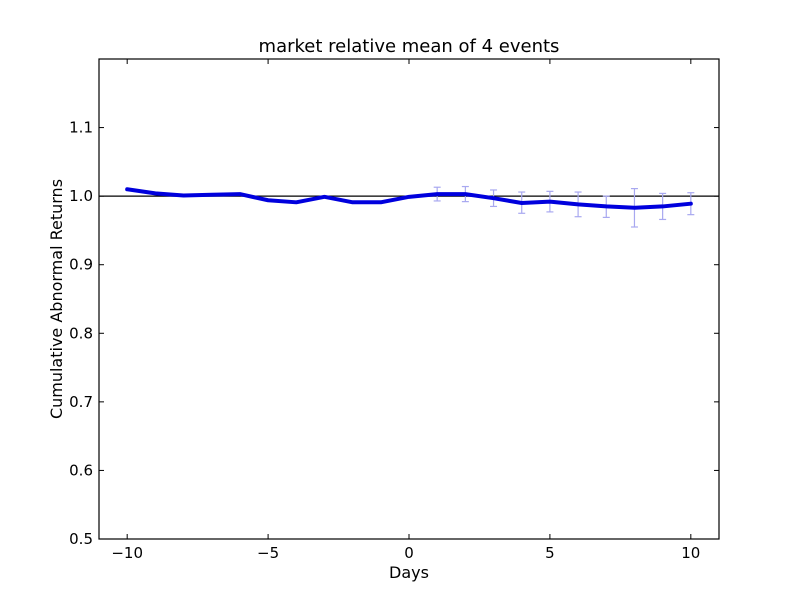 The height and width of the screenshot is (600, 800). I want to click on x-tick-label: −10, so click(127, 553).